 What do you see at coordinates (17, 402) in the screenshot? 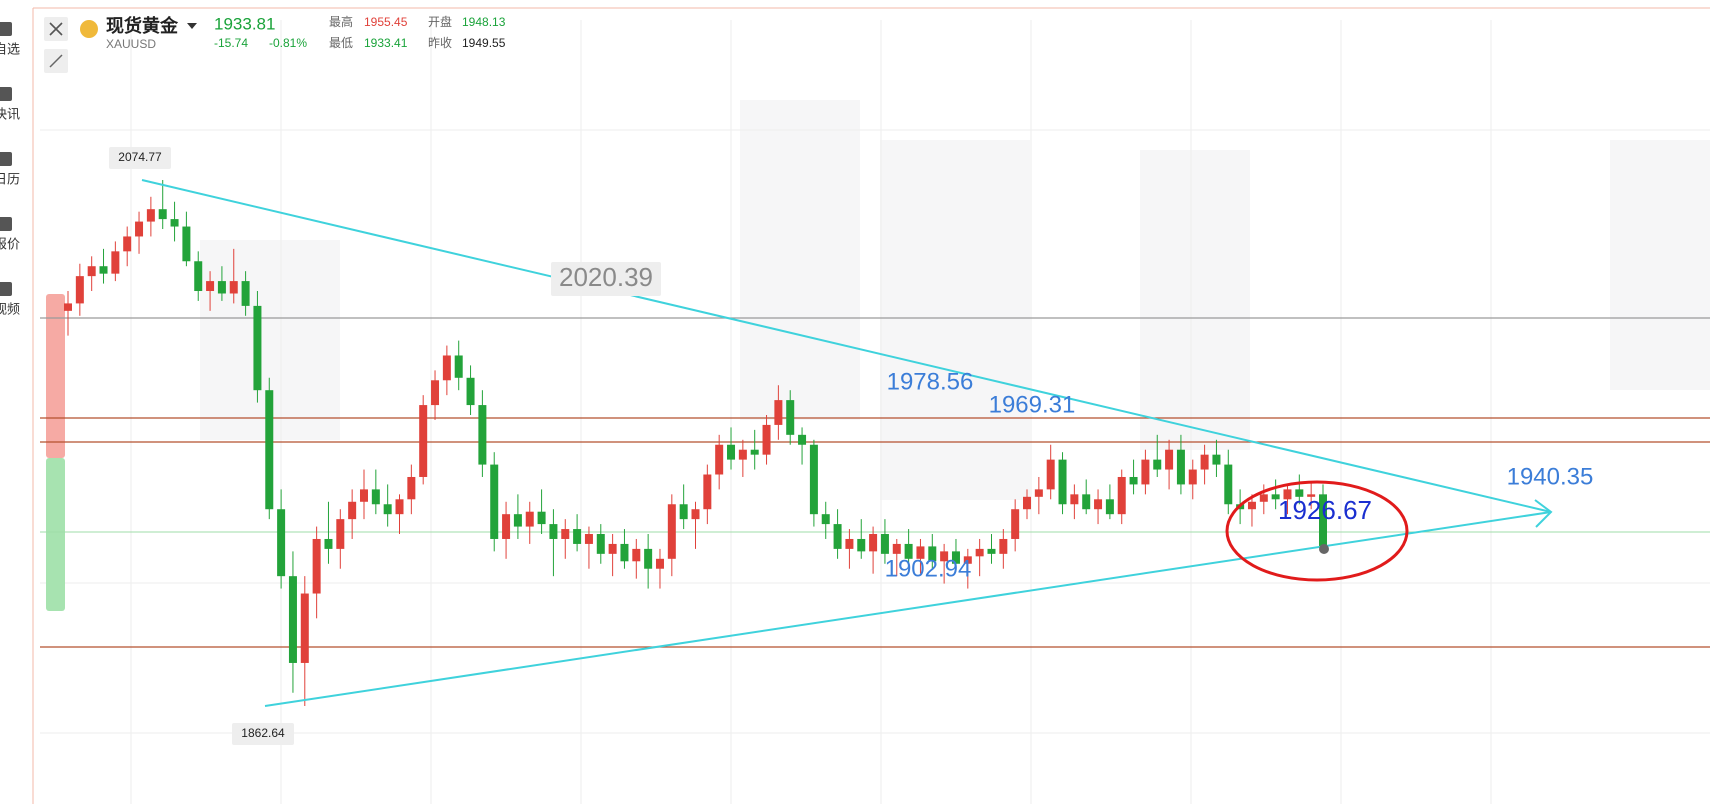
I see `sidebar` at bounding box center [17, 402].